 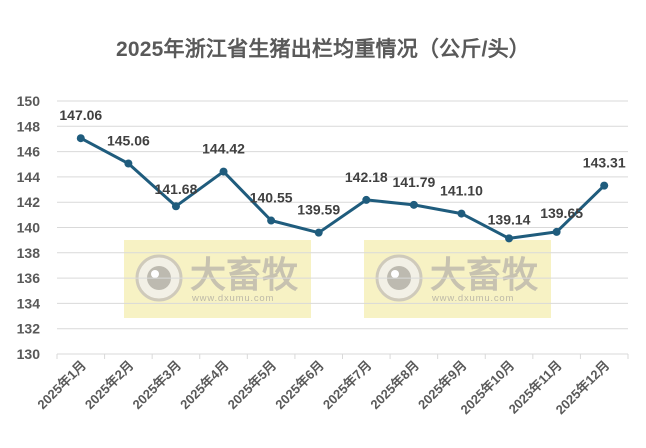 I want to click on y-tick-label: 146, so click(x=29, y=152).